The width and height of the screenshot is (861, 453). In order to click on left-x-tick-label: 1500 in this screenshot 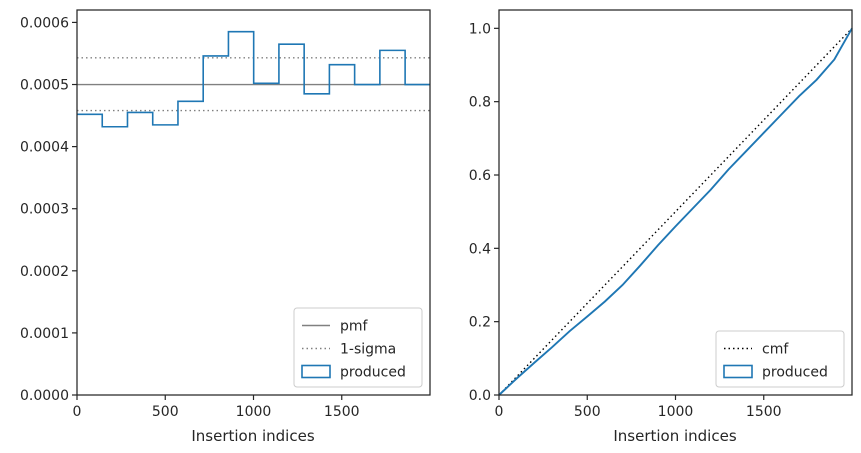, I will do `click(342, 412)`.